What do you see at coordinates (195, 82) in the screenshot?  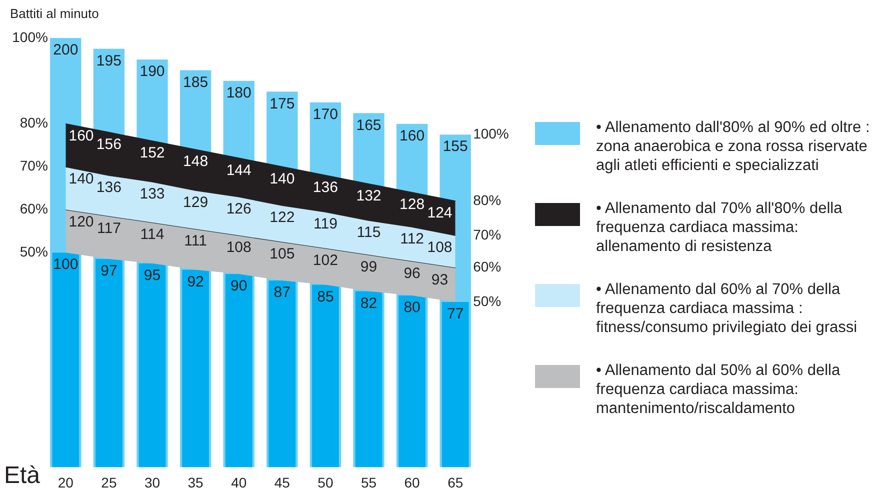 I see `data-label: 185` at bounding box center [195, 82].